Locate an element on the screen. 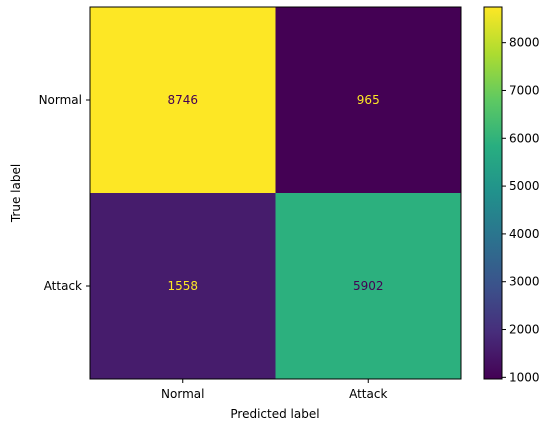 The width and height of the screenshot is (557, 432). y-axis-label: True label is located at coordinates (16, 193).